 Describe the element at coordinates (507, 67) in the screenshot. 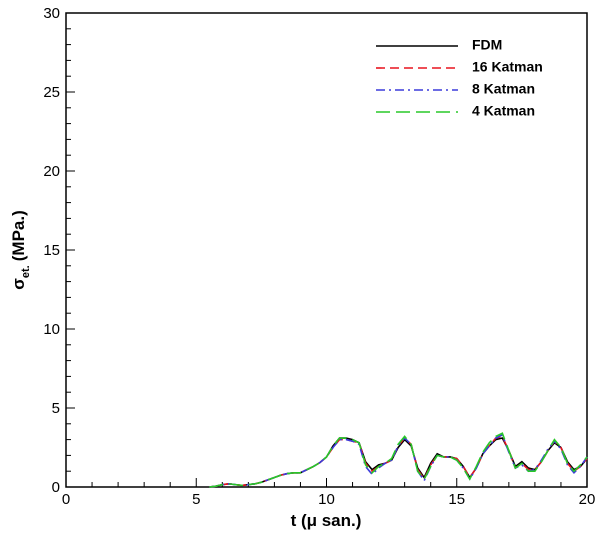

I see `legend-label: 16 Katman` at that location.